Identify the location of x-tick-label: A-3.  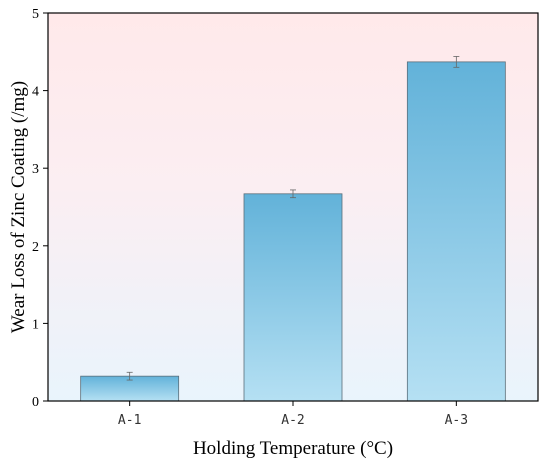
(456, 420).